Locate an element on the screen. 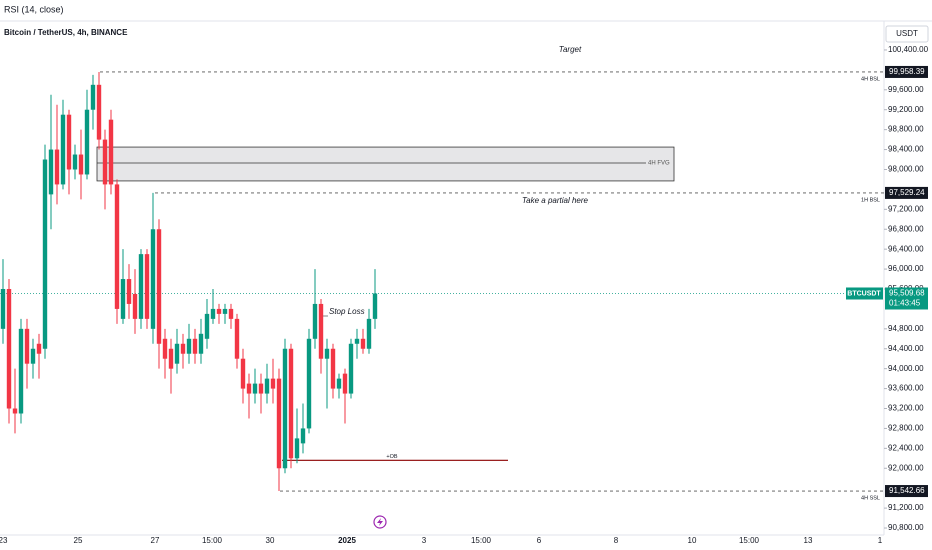 The image size is (932, 550). symbol-title: Bitcoin / TetherUS, 4h, BINANCE is located at coordinates (66, 32).